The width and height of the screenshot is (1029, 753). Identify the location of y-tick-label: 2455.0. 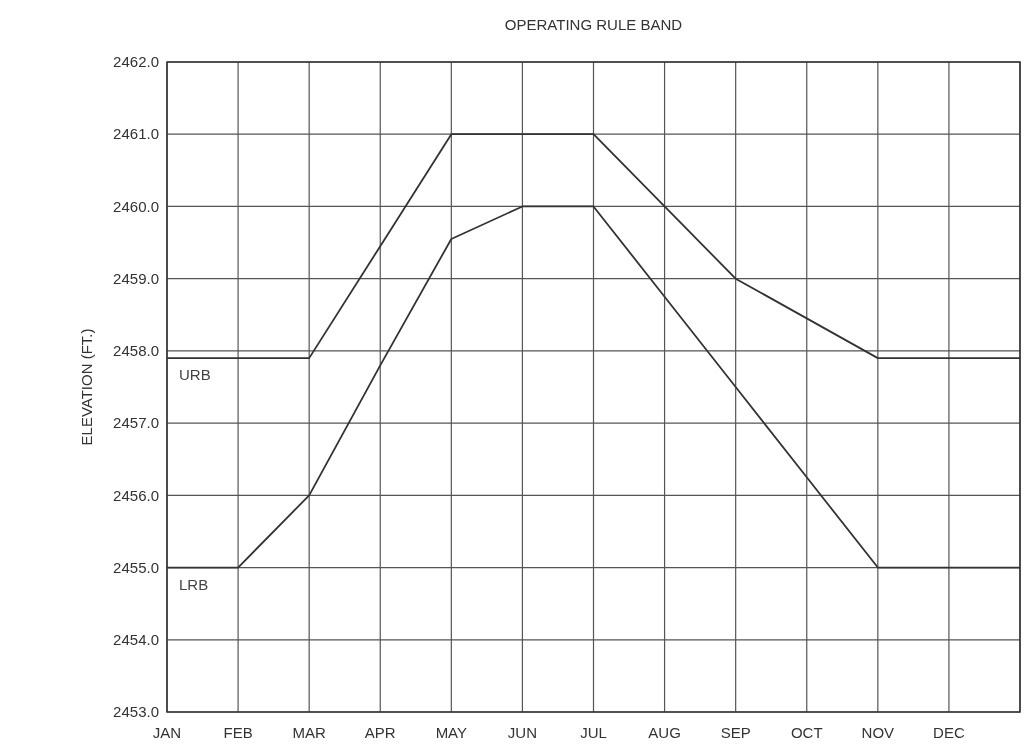
(136, 567).